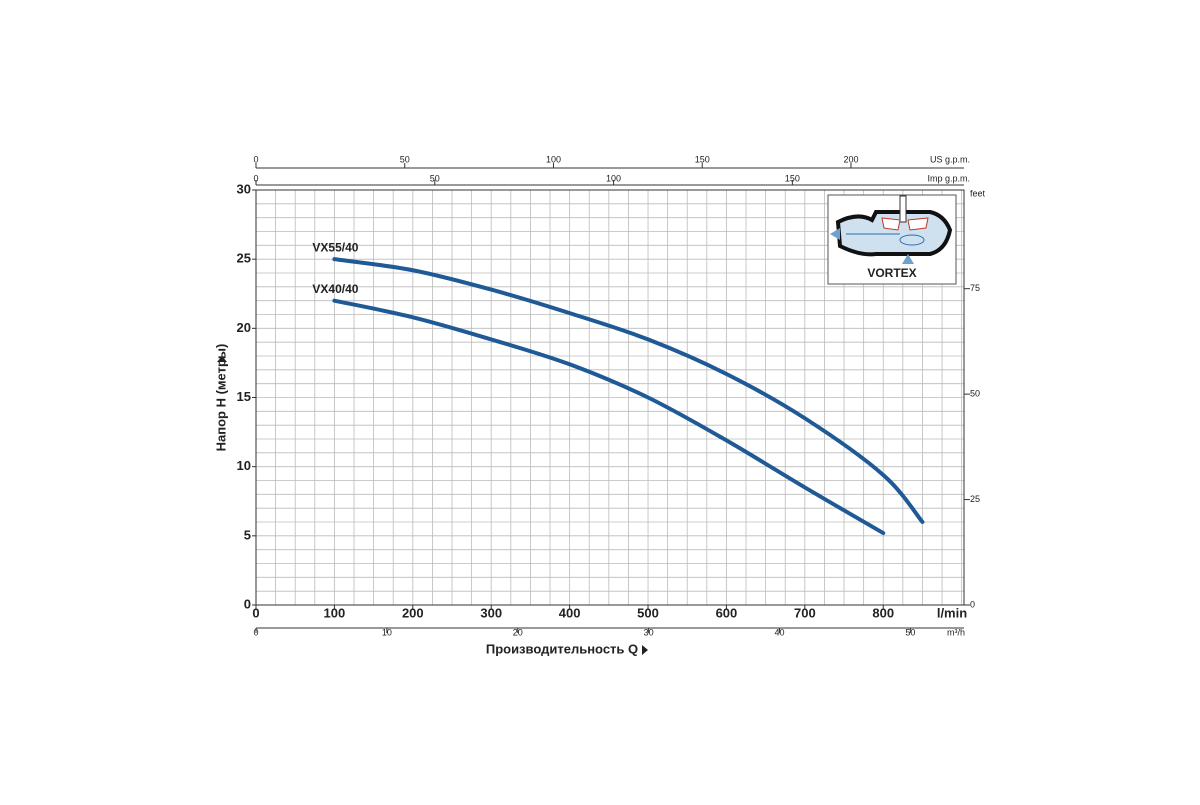  I want to click on x-tick-label: 600, so click(727, 612).